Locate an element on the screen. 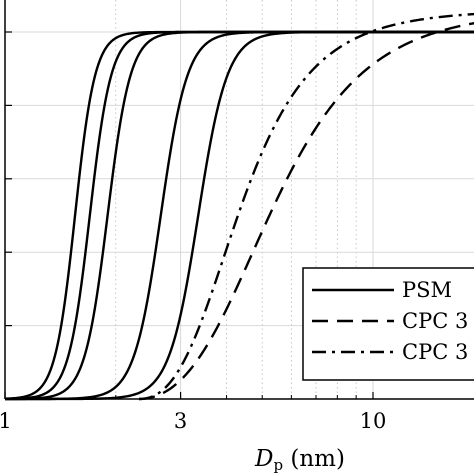 Image resolution: width=474 pixels, height=474 pixels. x-tick-label: 10 is located at coordinates (373, 421).